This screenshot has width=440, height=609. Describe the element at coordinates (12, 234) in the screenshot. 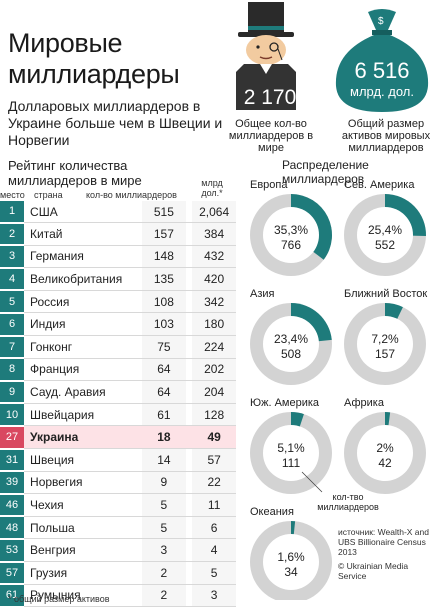

I see `rank-cell: 2` at that location.